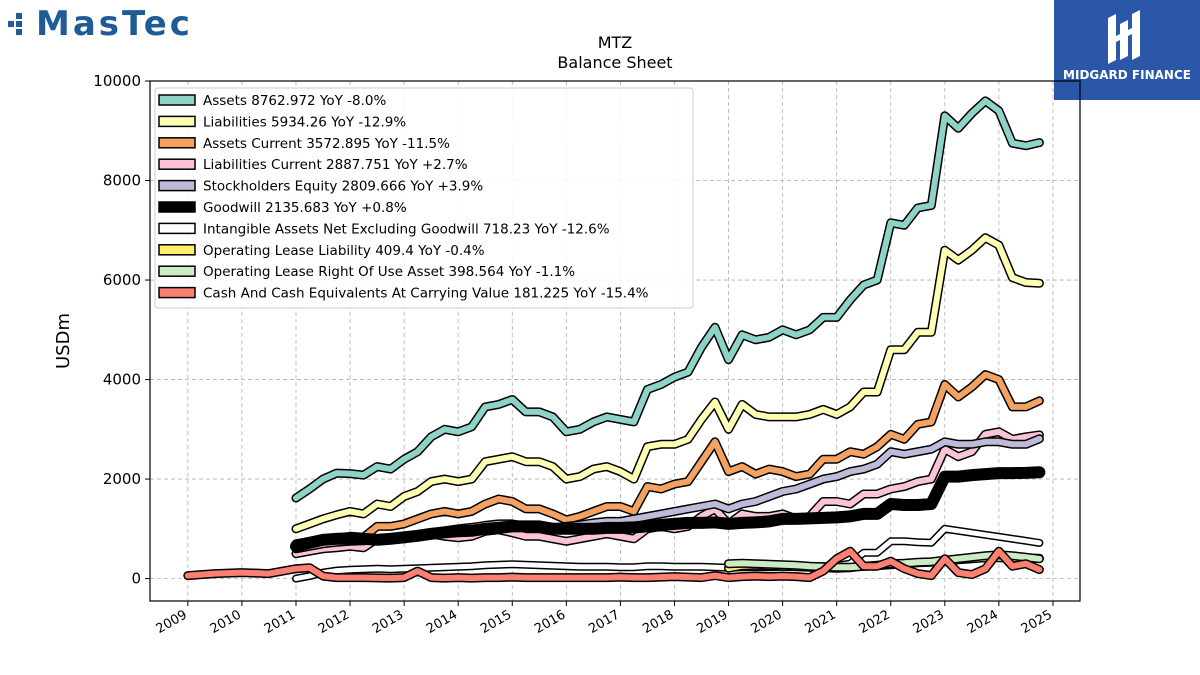  What do you see at coordinates (1037, 622) in the screenshot?
I see `x-tick-label: 2025` at bounding box center [1037, 622].